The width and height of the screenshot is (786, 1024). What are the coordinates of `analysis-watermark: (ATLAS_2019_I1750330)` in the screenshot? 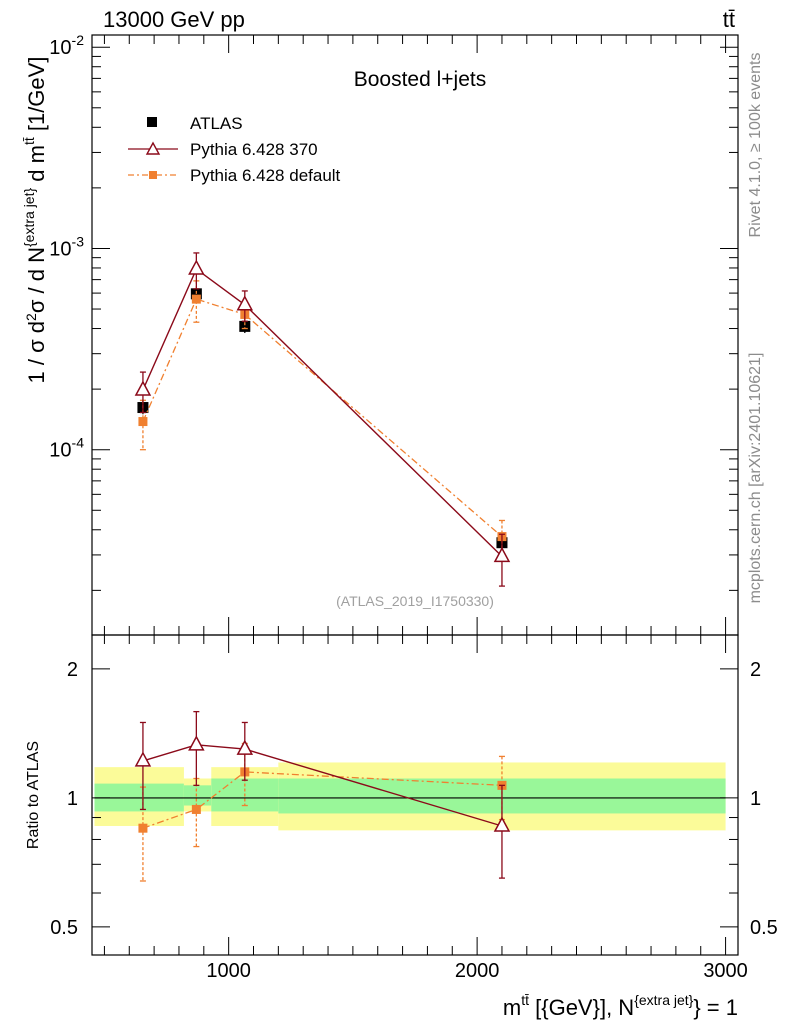 It's located at (415, 601).